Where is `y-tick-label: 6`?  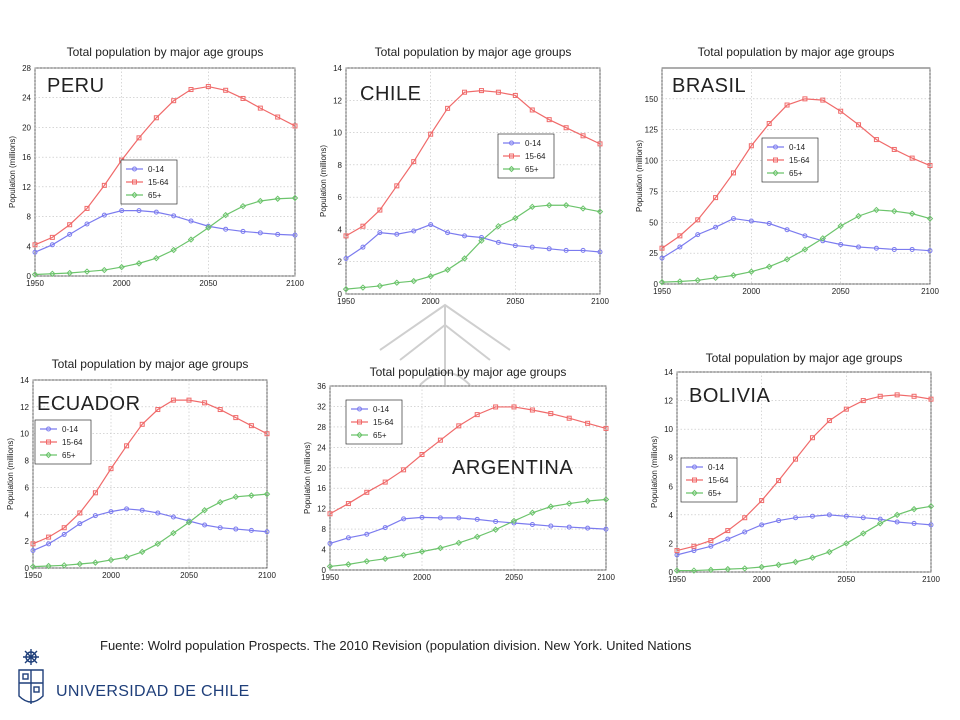
y-tick-label: 6 is located at coordinates (671, 486).